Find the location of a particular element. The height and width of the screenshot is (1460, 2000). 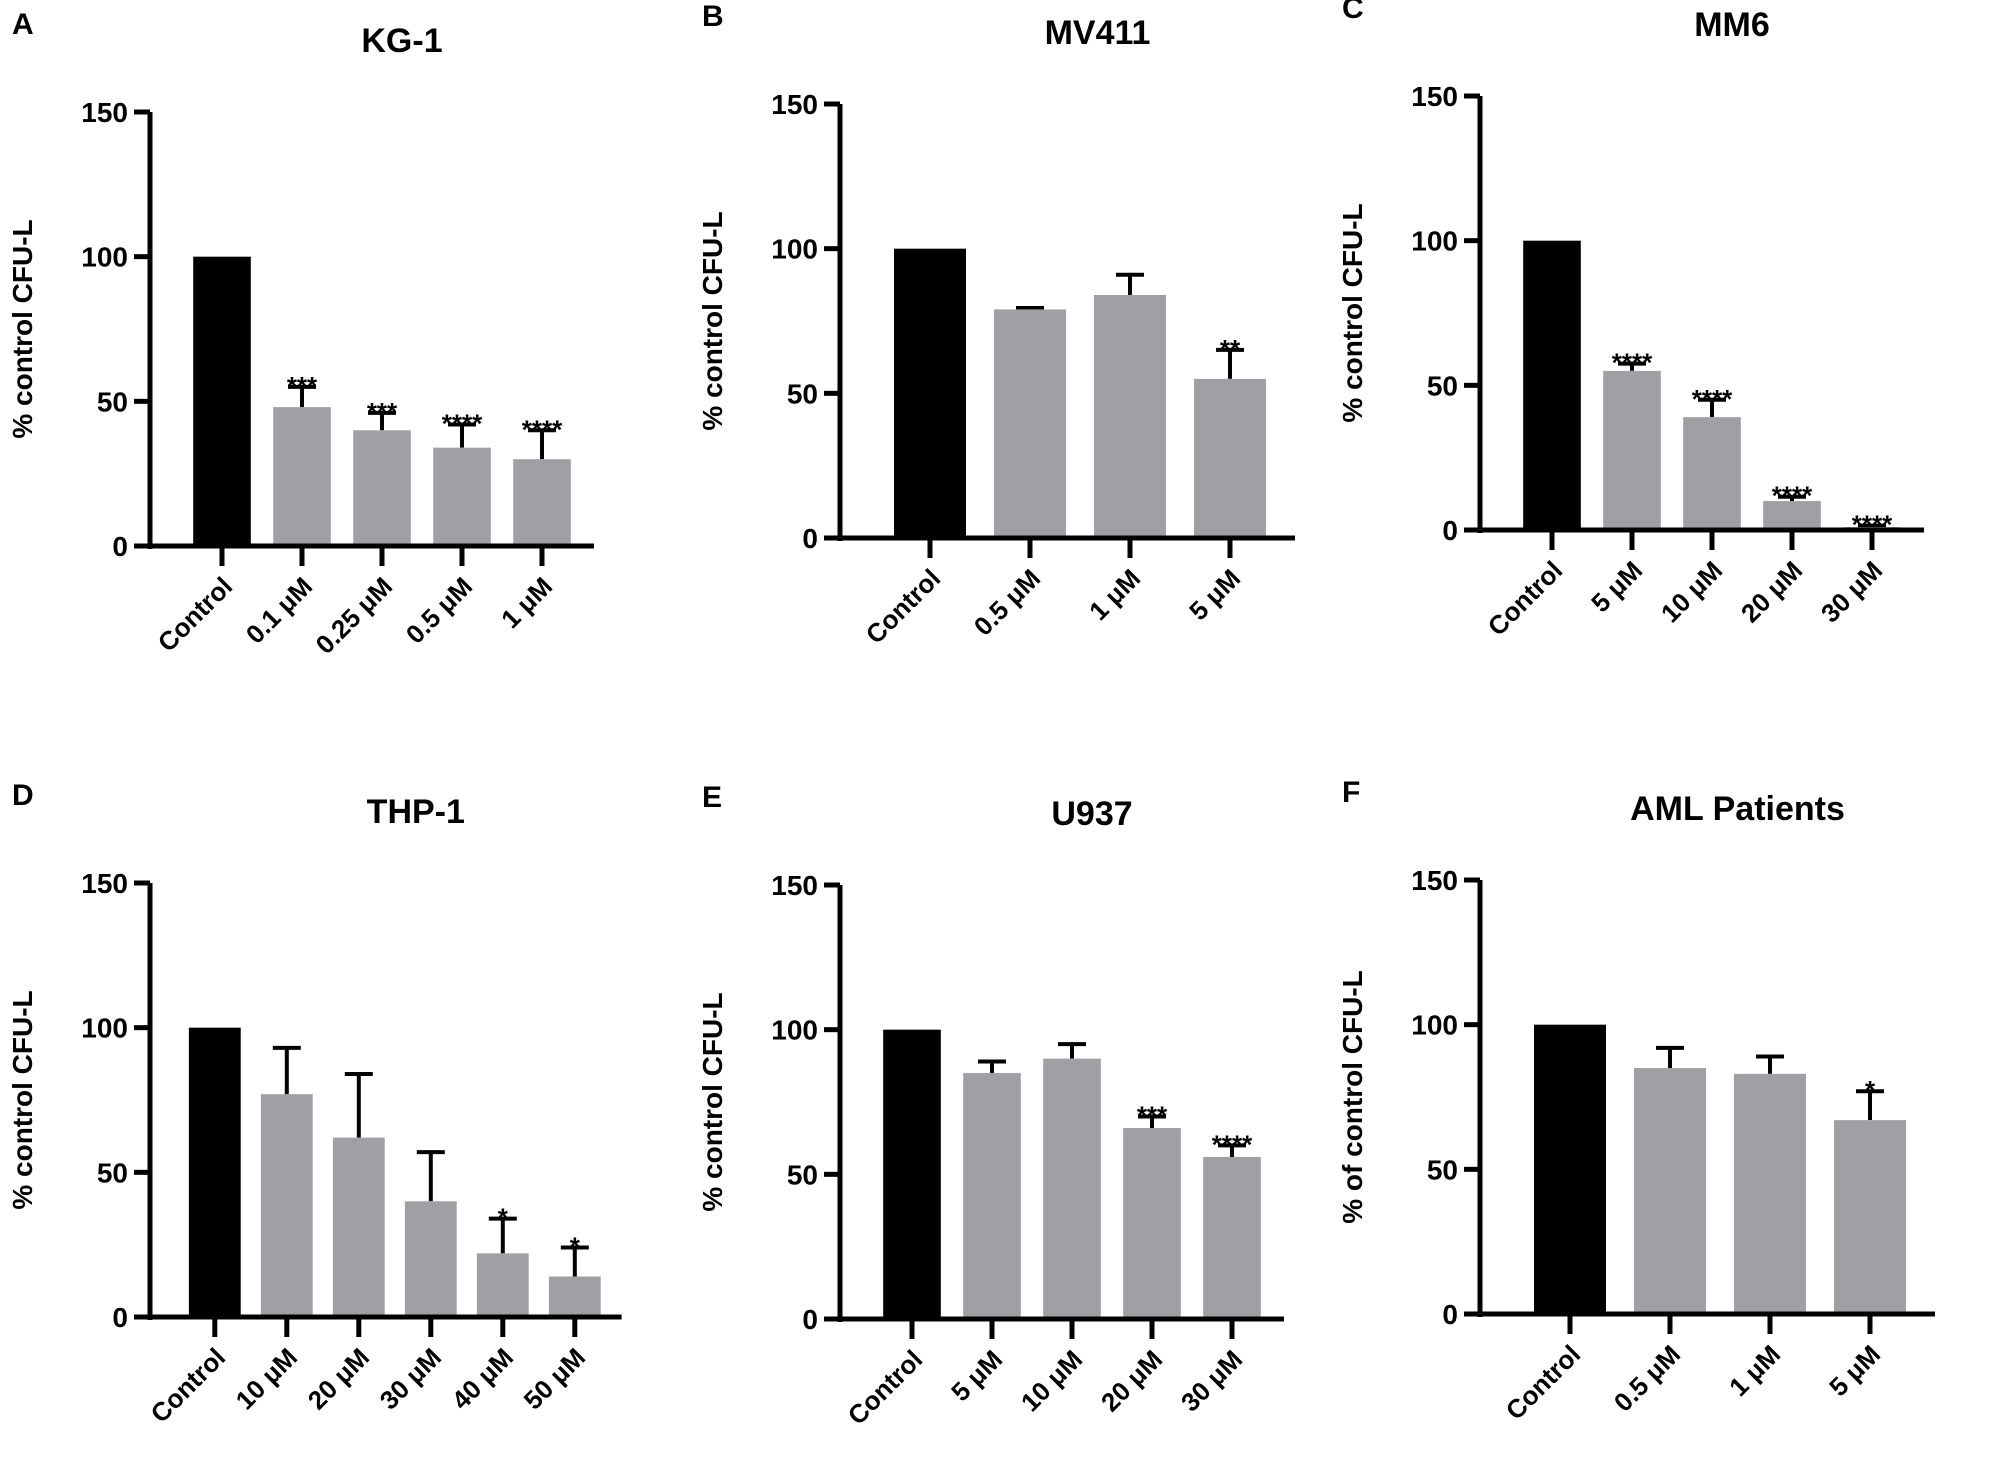

chart-title: U937 is located at coordinates (1091, 814).